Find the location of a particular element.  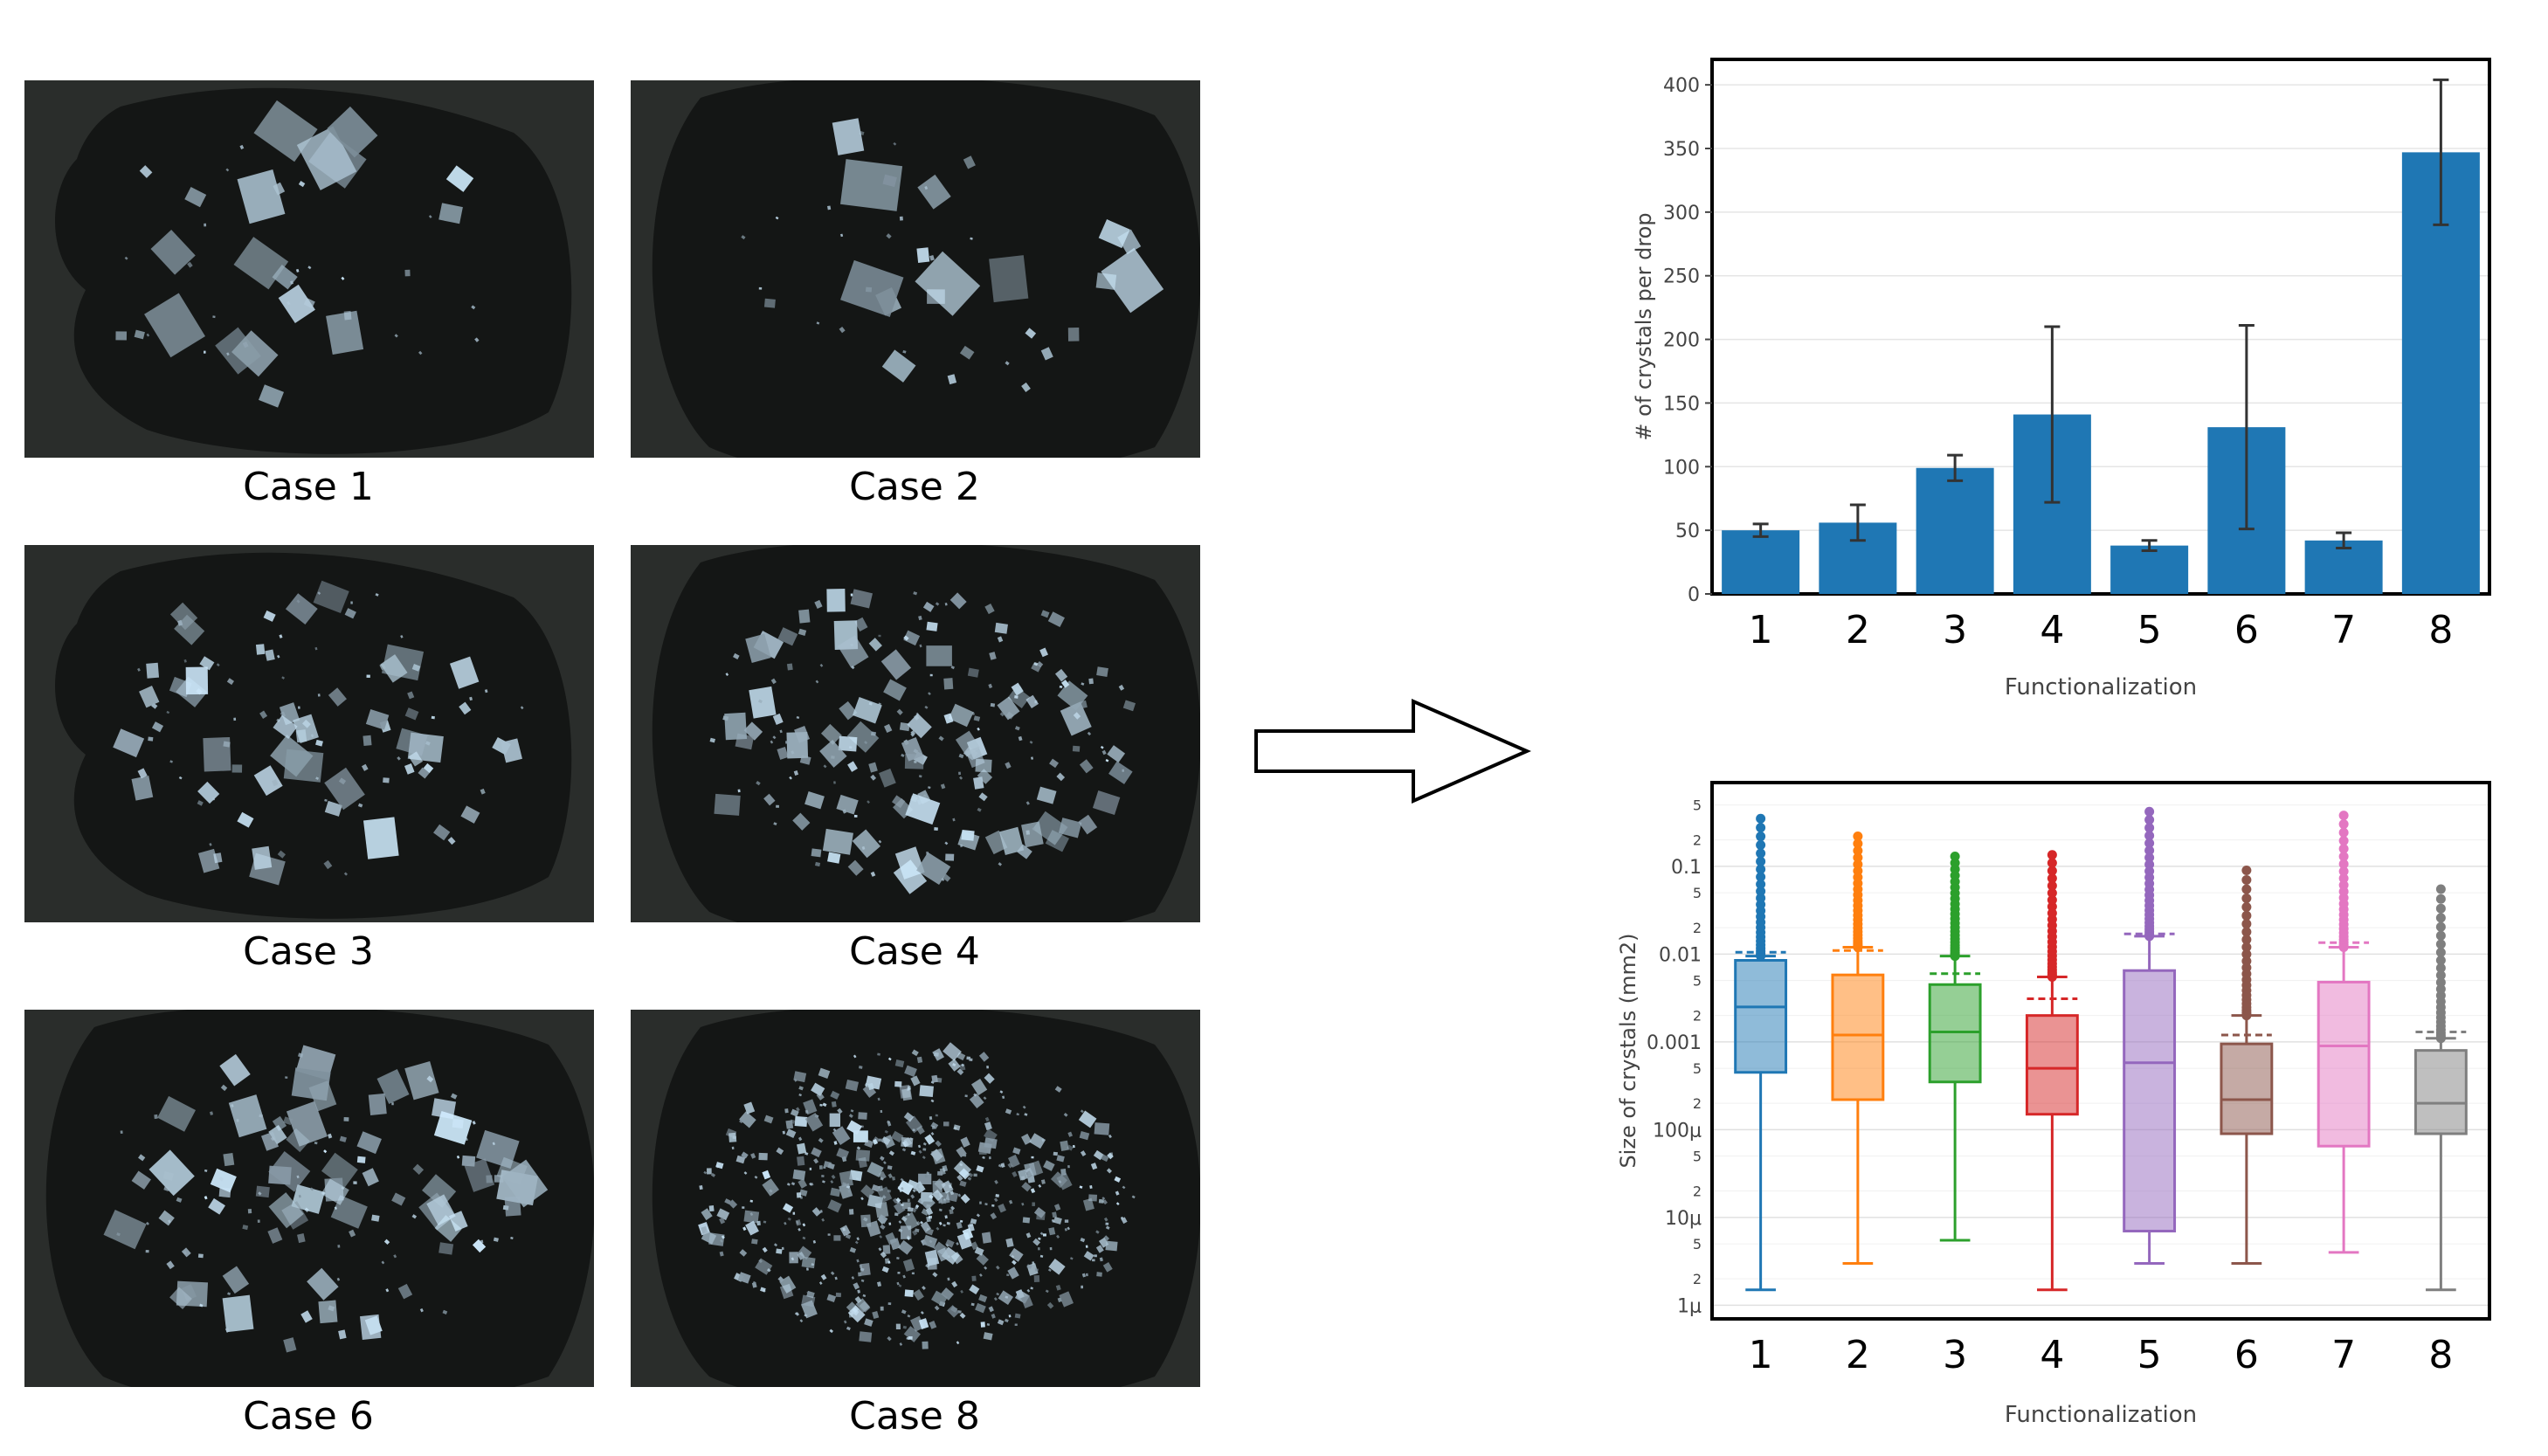

photo-case3 is located at coordinates (309, 733).